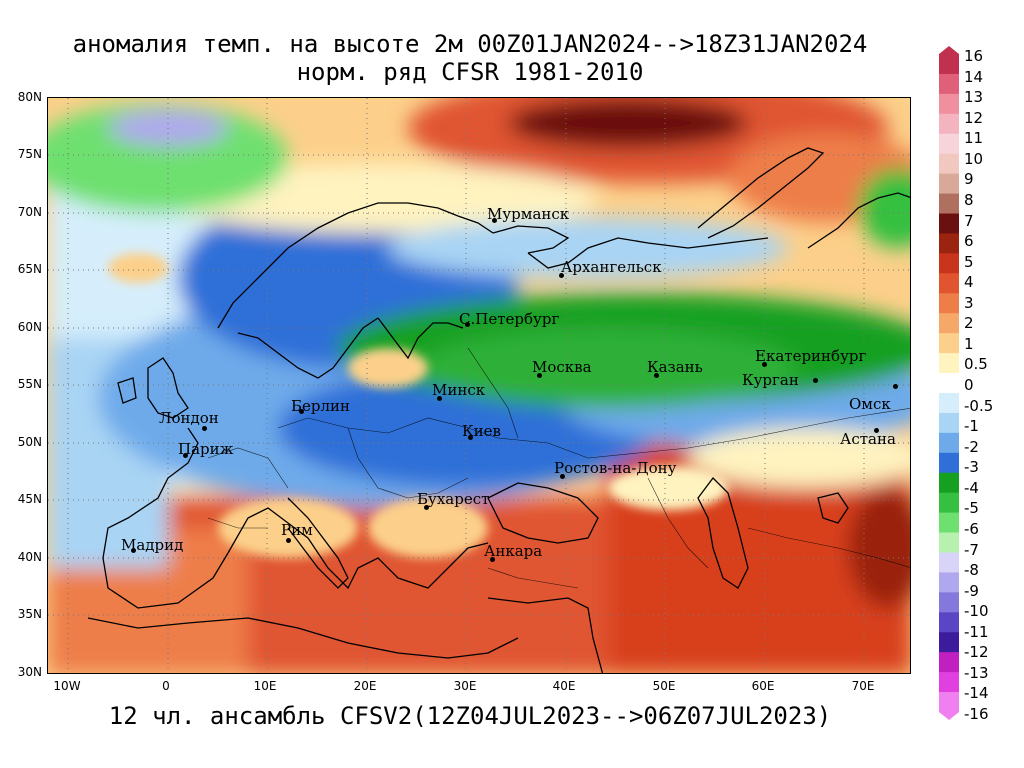  Describe the element at coordinates (969, 179) in the screenshot. I see `colorbar-label: 9` at that location.